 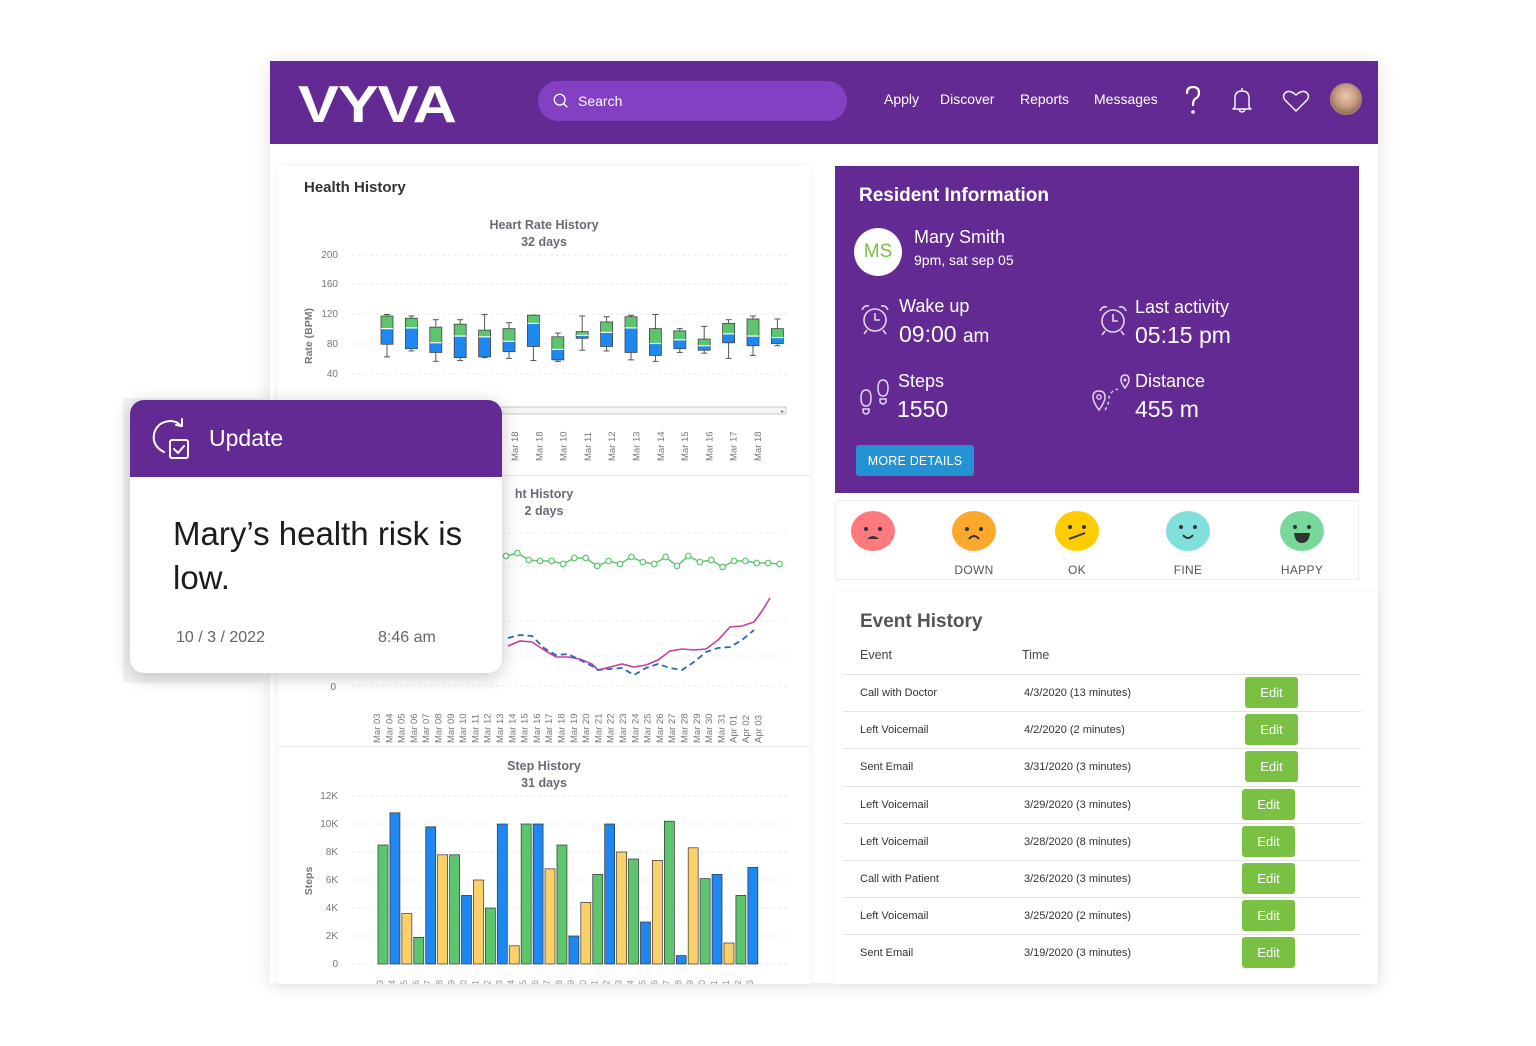 I want to click on svg-text: Mar 09, so click(x=451, y=728).